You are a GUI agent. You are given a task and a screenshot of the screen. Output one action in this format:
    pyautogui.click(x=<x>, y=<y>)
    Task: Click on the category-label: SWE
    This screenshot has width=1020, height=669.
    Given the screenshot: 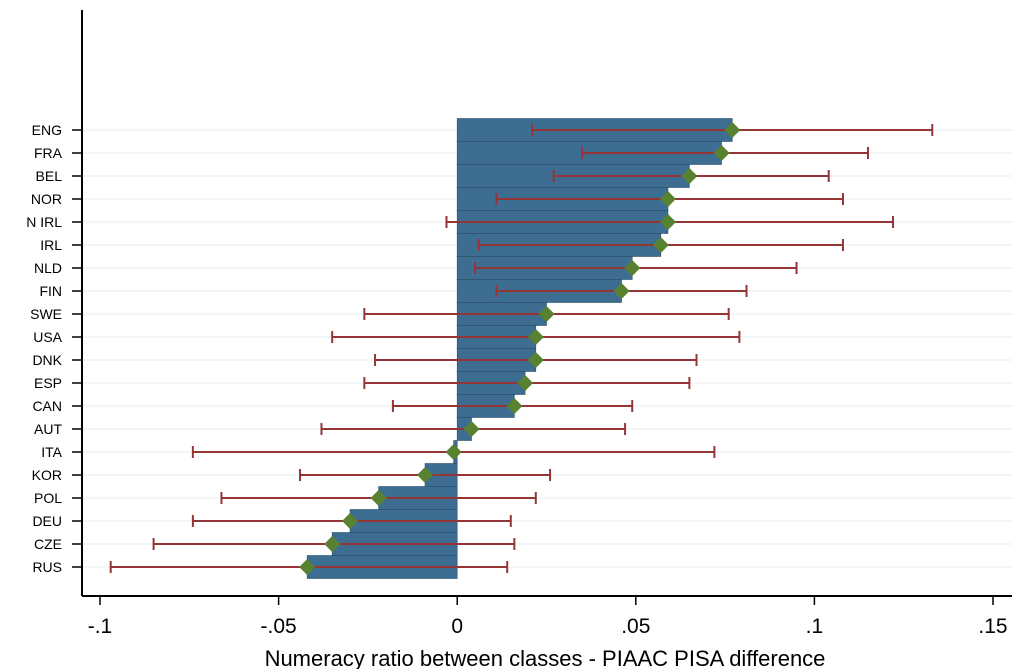 What is the action you would take?
    pyautogui.click(x=46, y=314)
    